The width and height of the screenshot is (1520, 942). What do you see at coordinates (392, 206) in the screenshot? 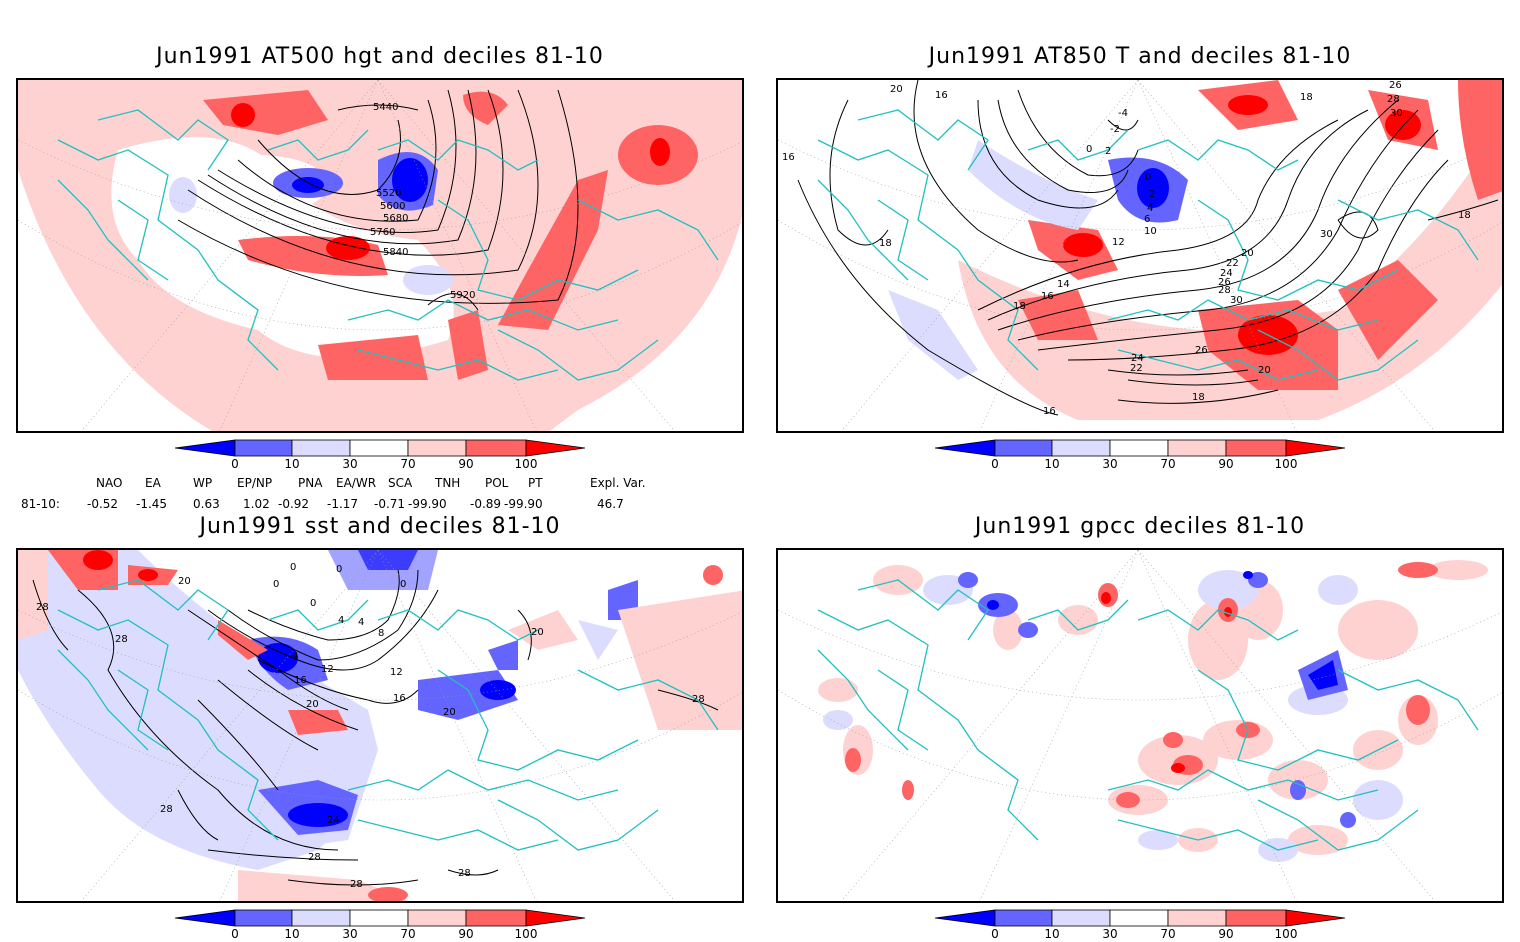
I see `contour-label: 5600` at bounding box center [392, 206].